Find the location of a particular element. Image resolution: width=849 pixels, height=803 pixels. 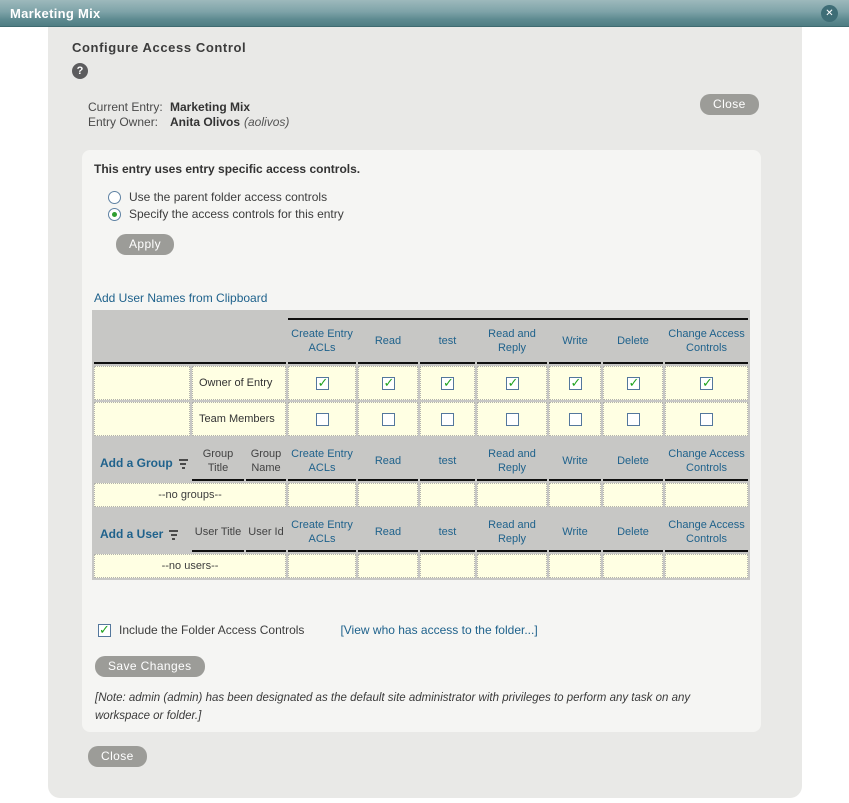

checkbox-team-create-entry-acls is located at coordinates (322, 419).